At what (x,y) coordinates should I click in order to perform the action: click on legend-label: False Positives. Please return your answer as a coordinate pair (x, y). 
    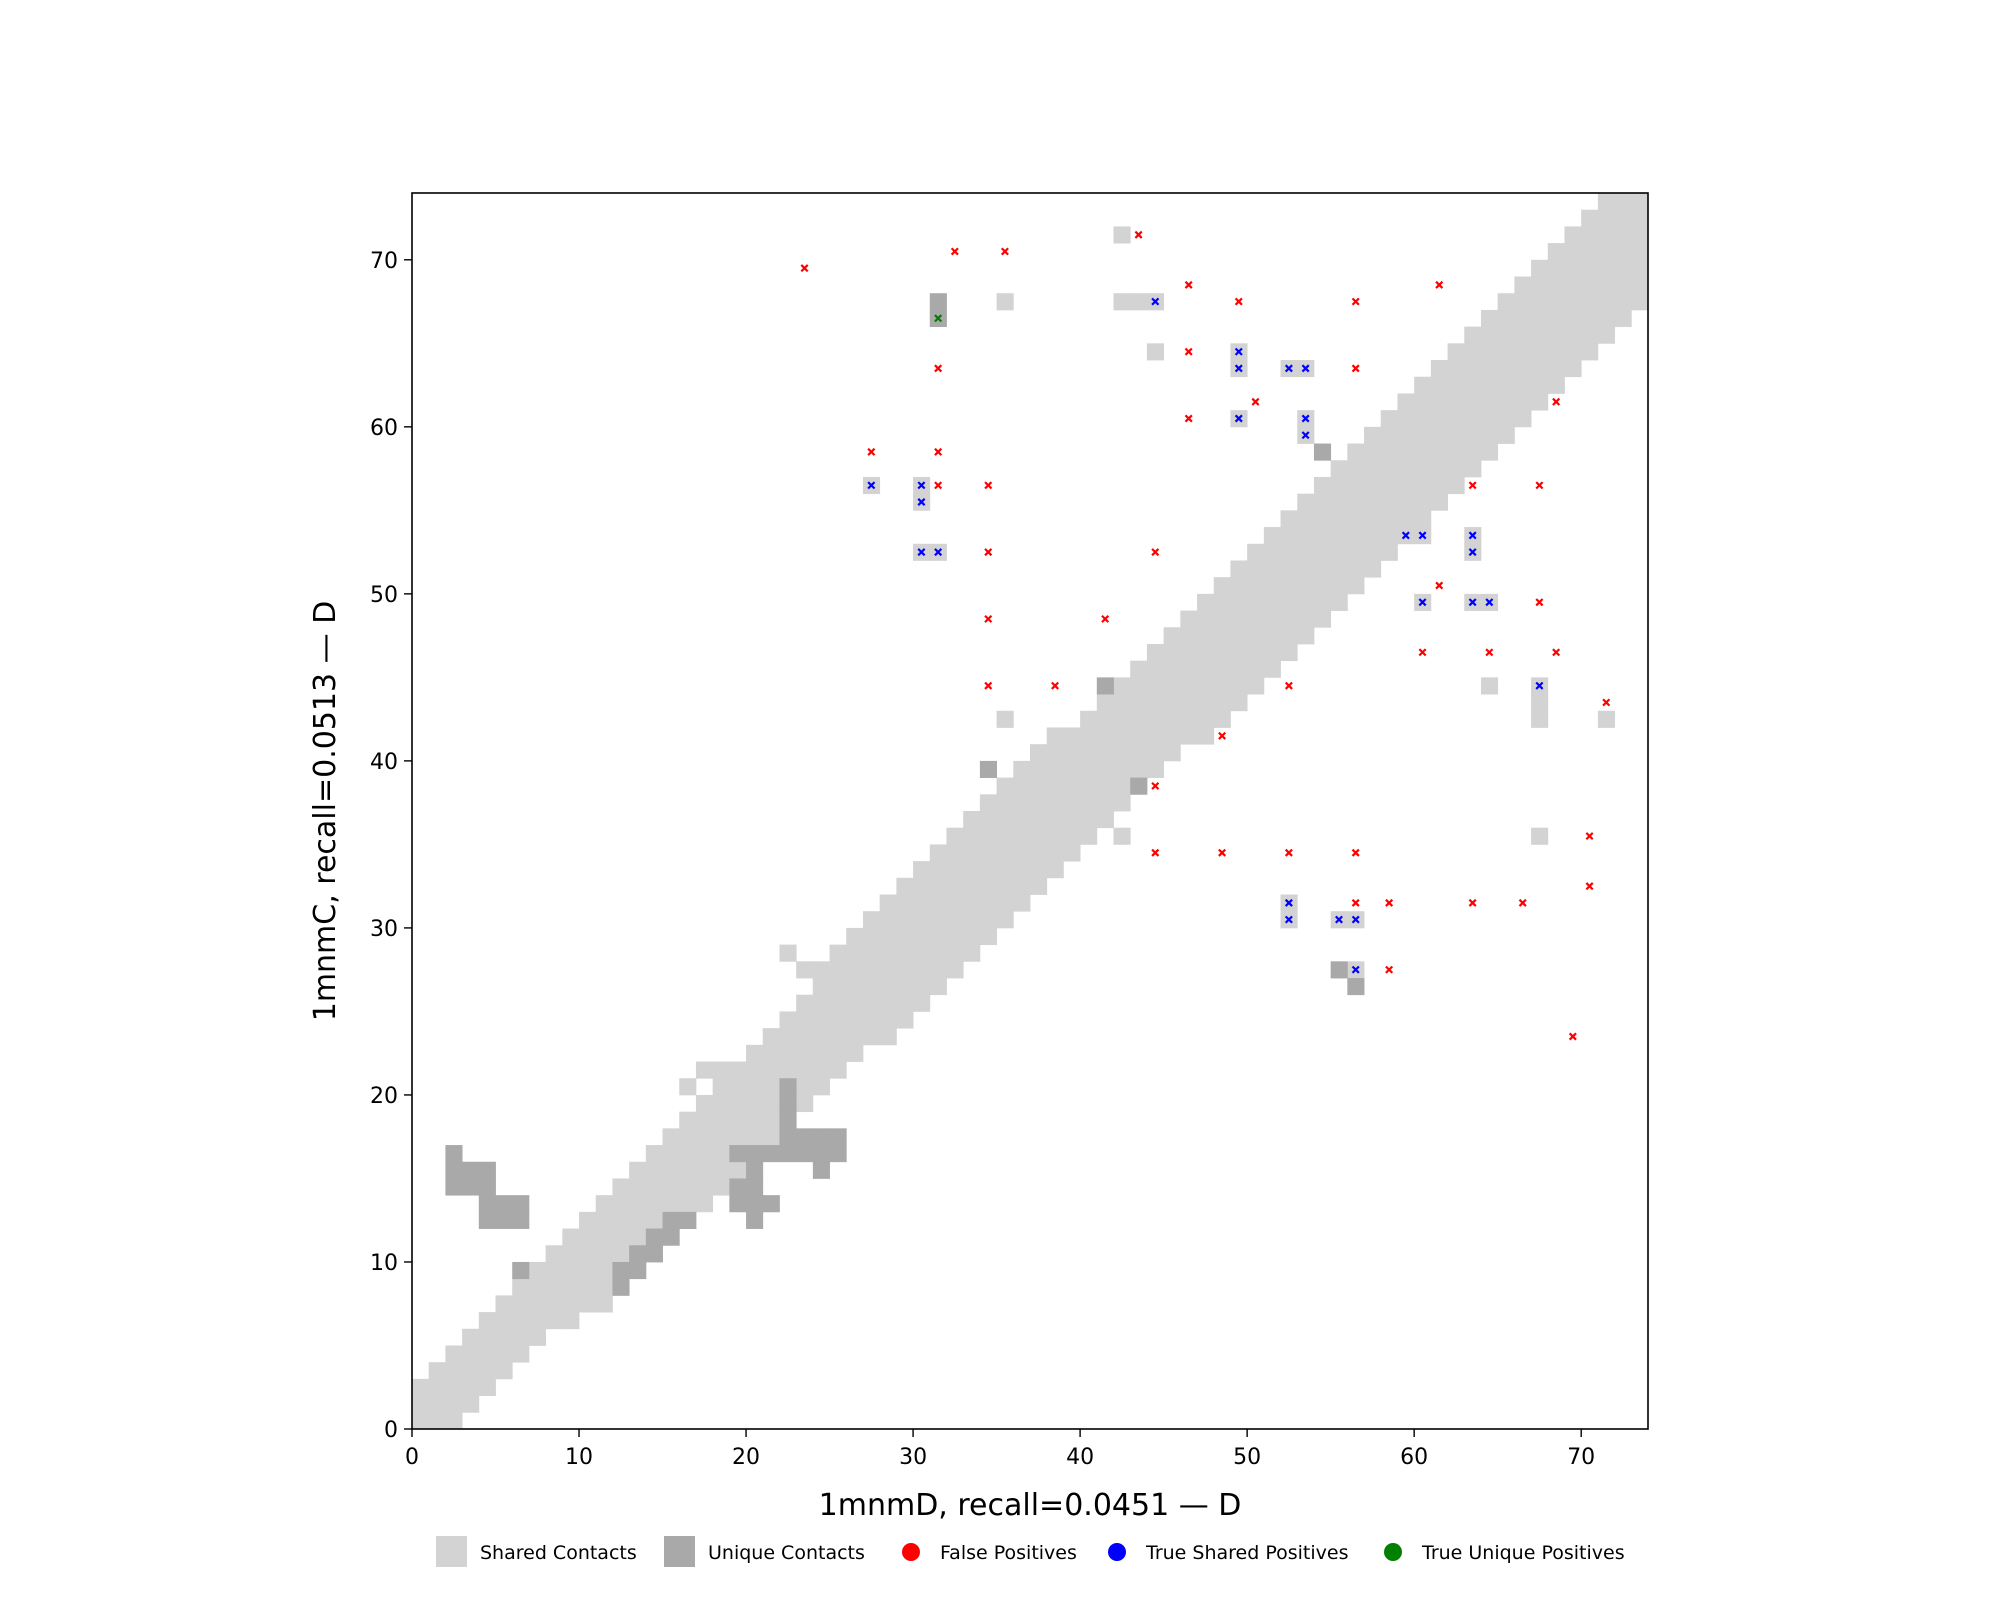
    Looking at the image, I should click on (1008, 1553).